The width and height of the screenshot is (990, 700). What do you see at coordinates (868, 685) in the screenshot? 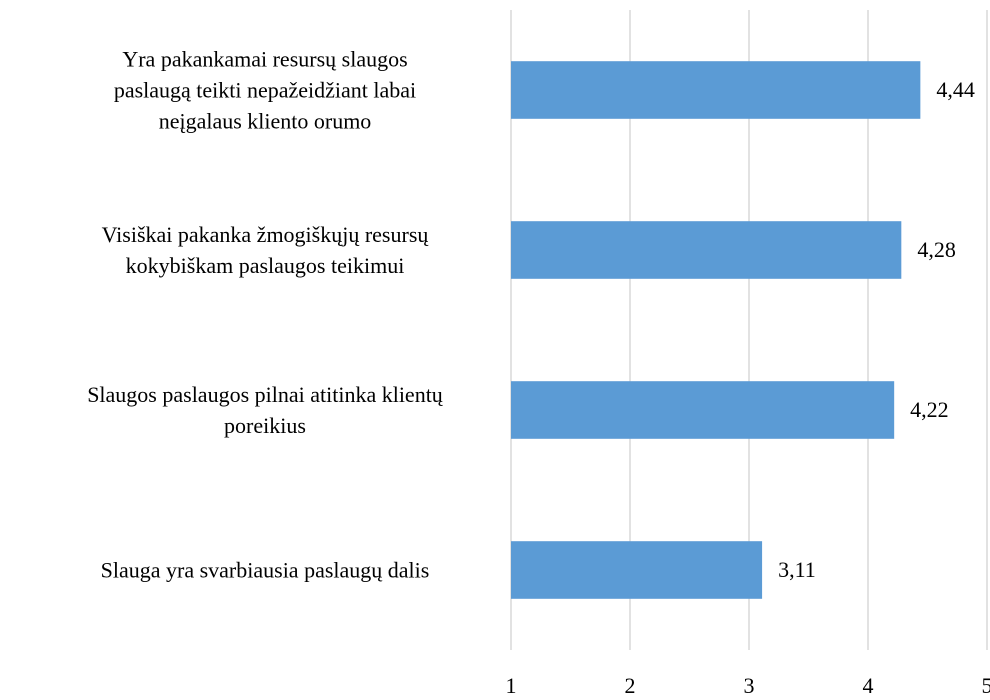
I see `x-tick-label: 4` at bounding box center [868, 685].